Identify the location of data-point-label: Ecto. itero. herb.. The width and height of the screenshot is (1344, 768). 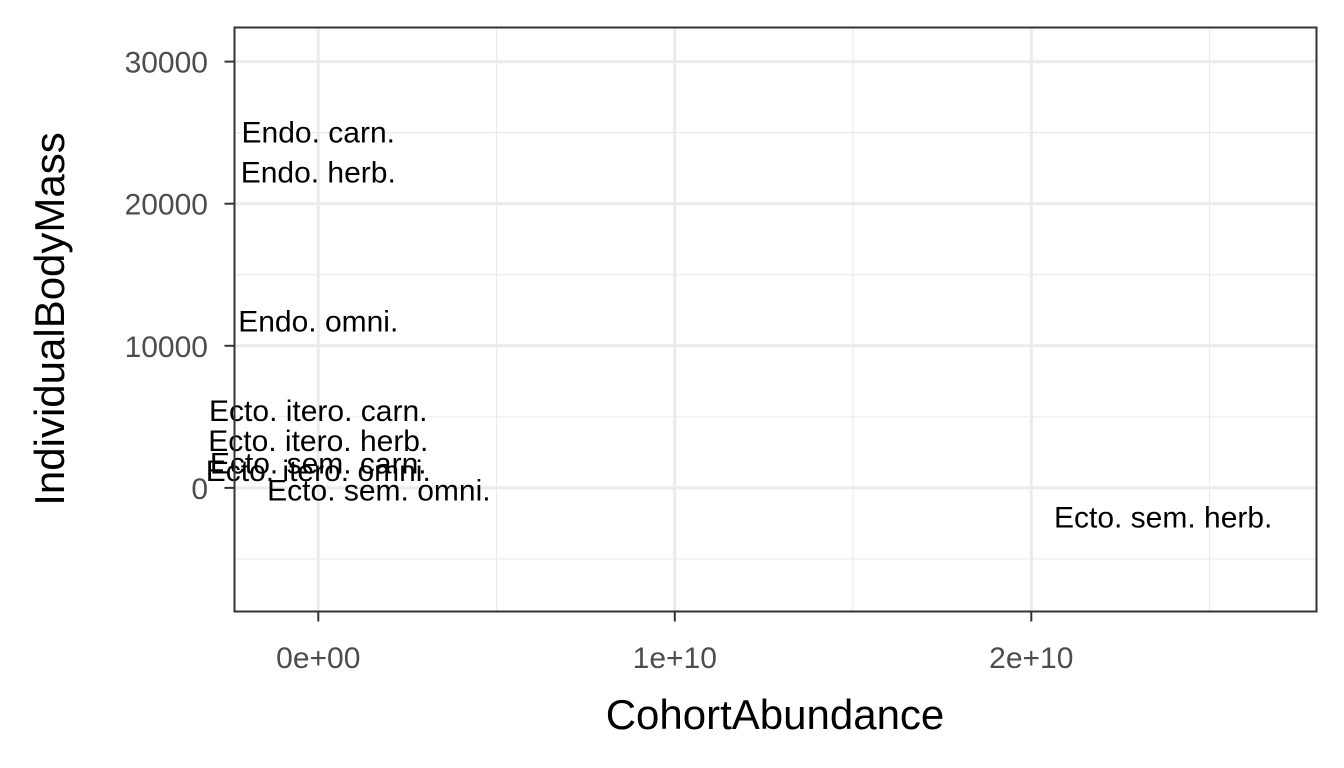
(318, 441).